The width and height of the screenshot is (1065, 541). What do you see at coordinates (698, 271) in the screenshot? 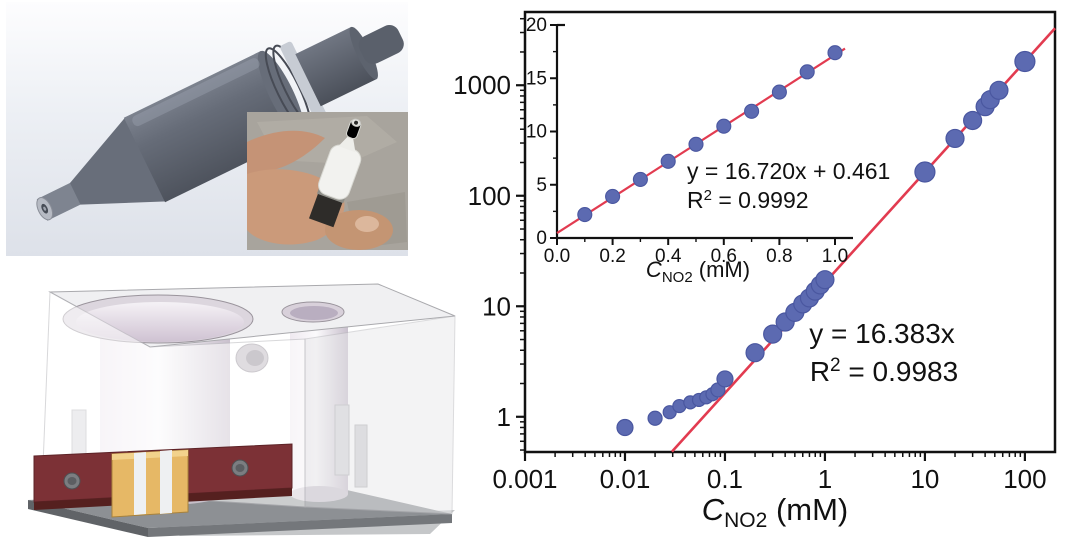
I see `inset-x-axis-label: CNO2 (mM)` at bounding box center [698, 271].